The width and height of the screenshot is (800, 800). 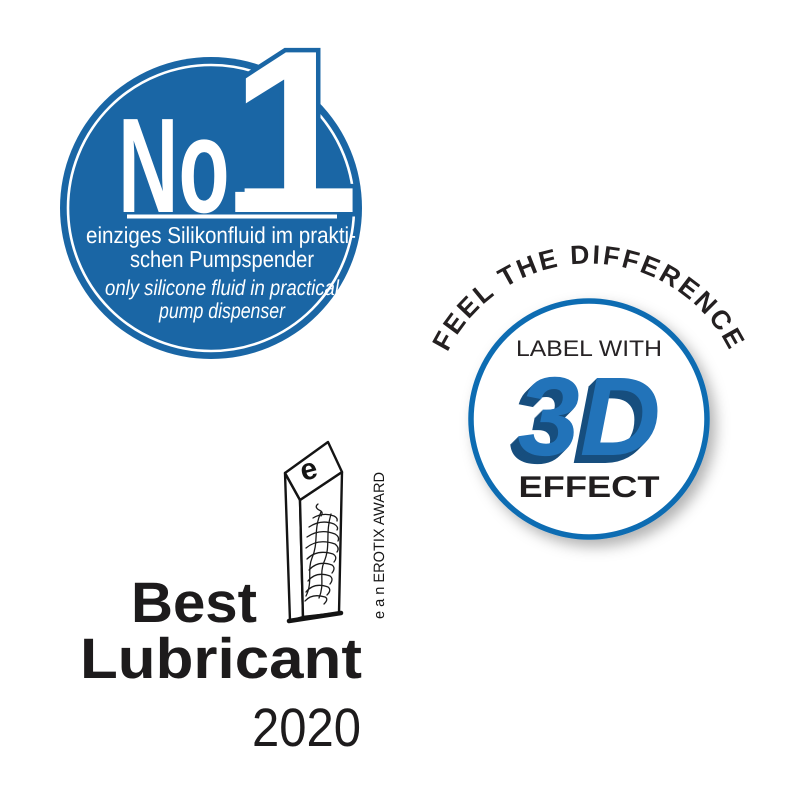 What do you see at coordinates (232, 216) in the screenshot?
I see `no1-underline` at bounding box center [232, 216].